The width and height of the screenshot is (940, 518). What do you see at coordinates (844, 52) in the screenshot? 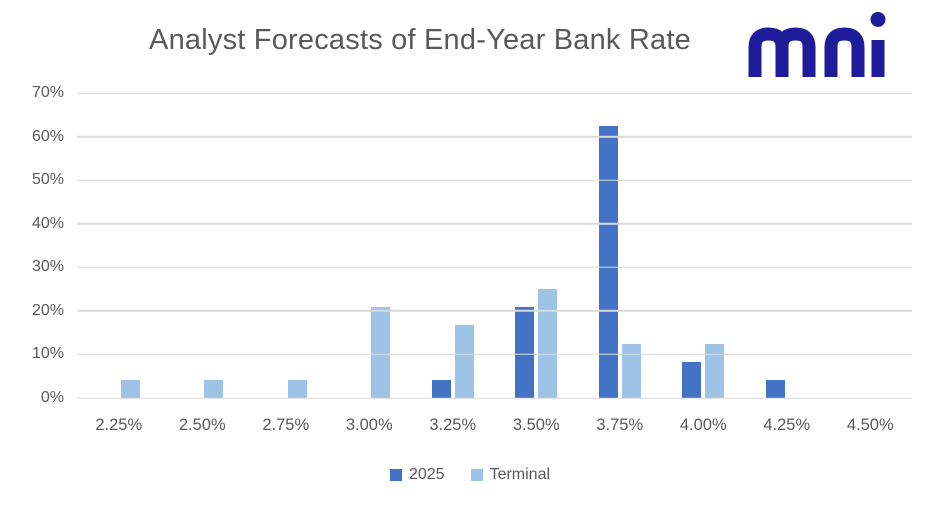
I see `logo-letter-n` at bounding box center [844, 52].